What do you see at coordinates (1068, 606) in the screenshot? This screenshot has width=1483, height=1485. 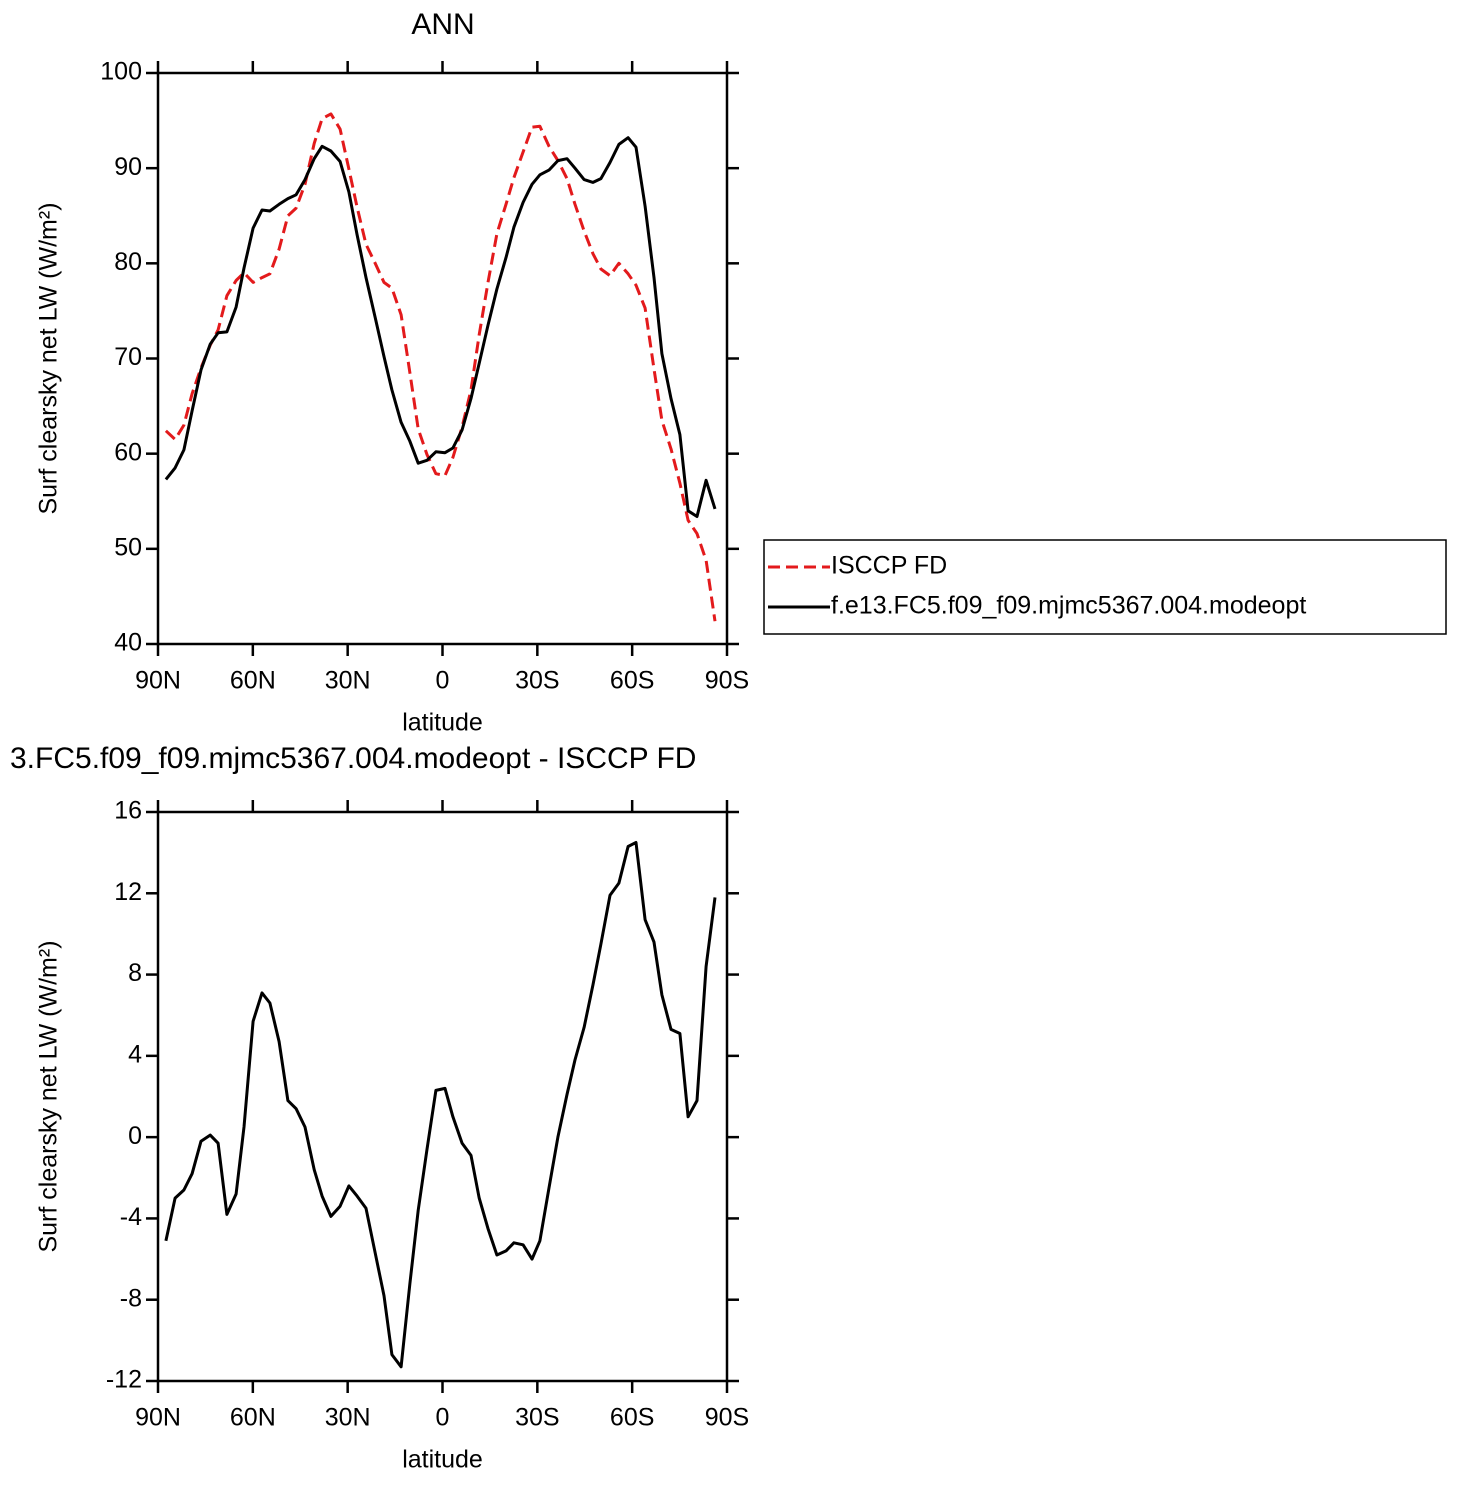 I see `legend-label: f.e13.FC5.f09_f09.mjmc5367.004.modeopt` at bounding box center [1068, 606].